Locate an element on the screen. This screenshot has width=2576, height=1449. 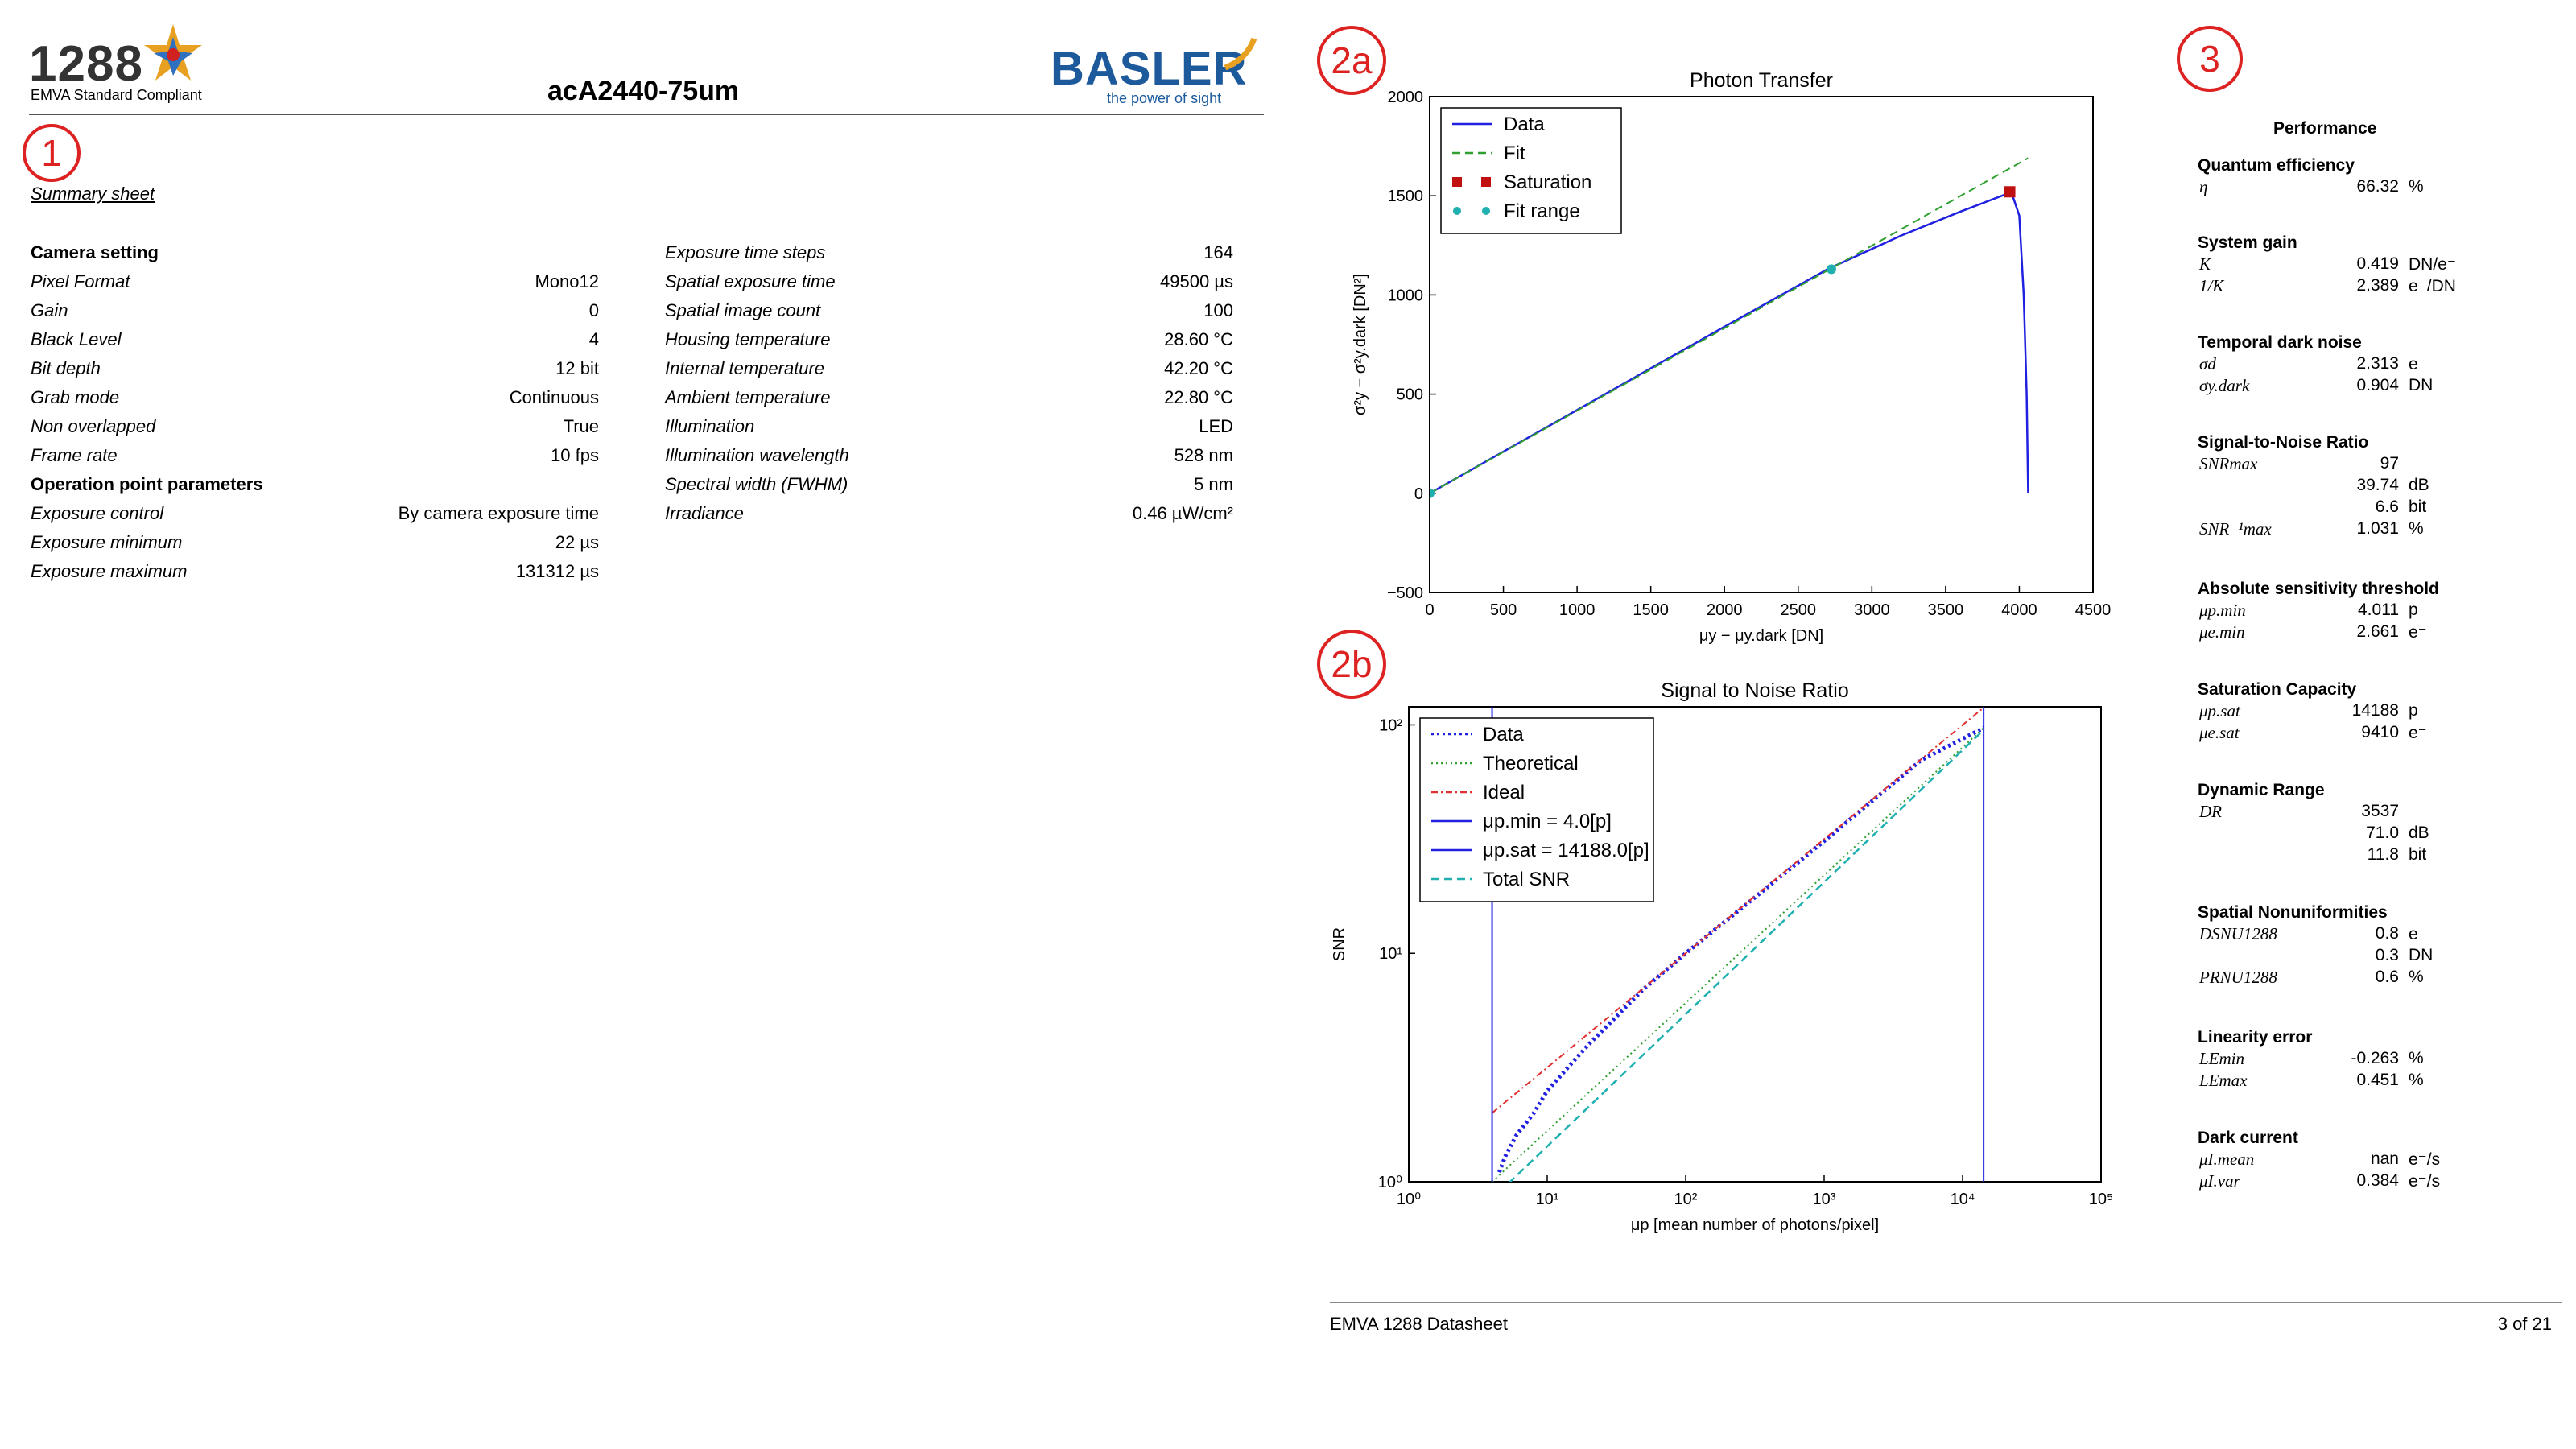
perf-label: η is located at coordinates (2203, 186).